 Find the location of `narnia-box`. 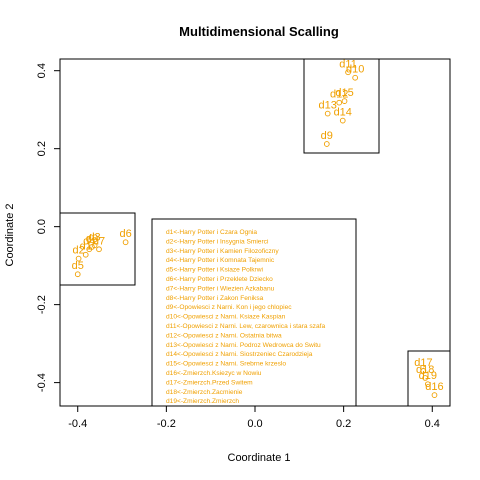

narnia-box is located at coordinates (341, 106).